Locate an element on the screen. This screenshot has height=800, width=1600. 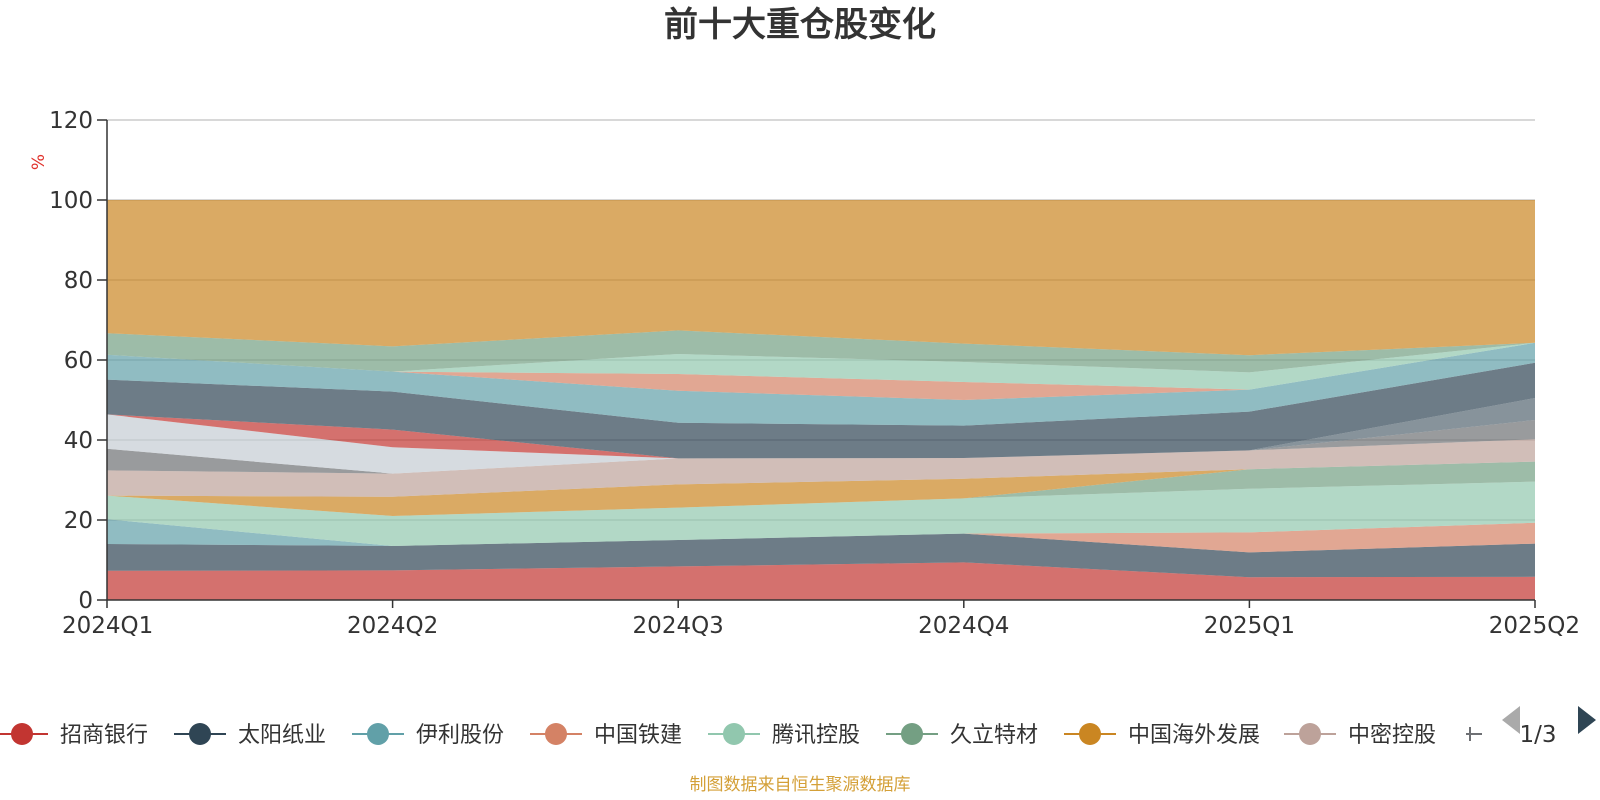
legend-pager: 1/3 is located at coordinates (1549, 727).